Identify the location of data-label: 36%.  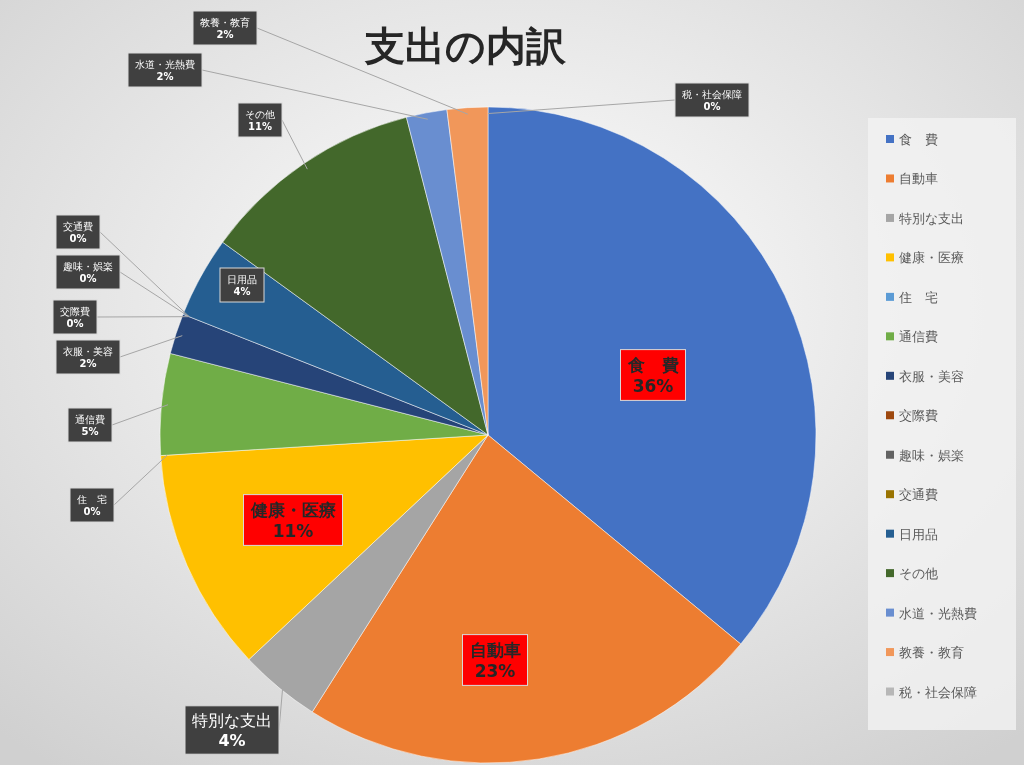
(653, 386).